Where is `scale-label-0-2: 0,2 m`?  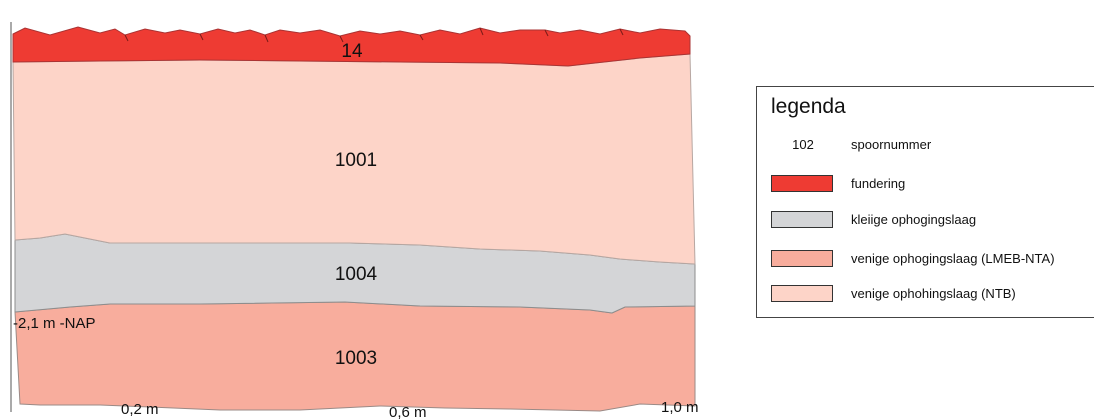 scale-label-0-2: 0,2 m is located at coordinates (140, 409).